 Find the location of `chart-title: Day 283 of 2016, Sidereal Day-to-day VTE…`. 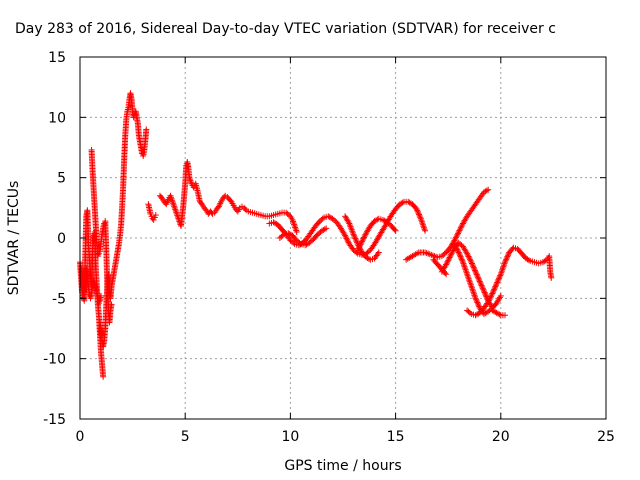

chart-title: Day 283 of 2016, Sidereal Day-to-day VTE… is located at coordinates (285, 29).